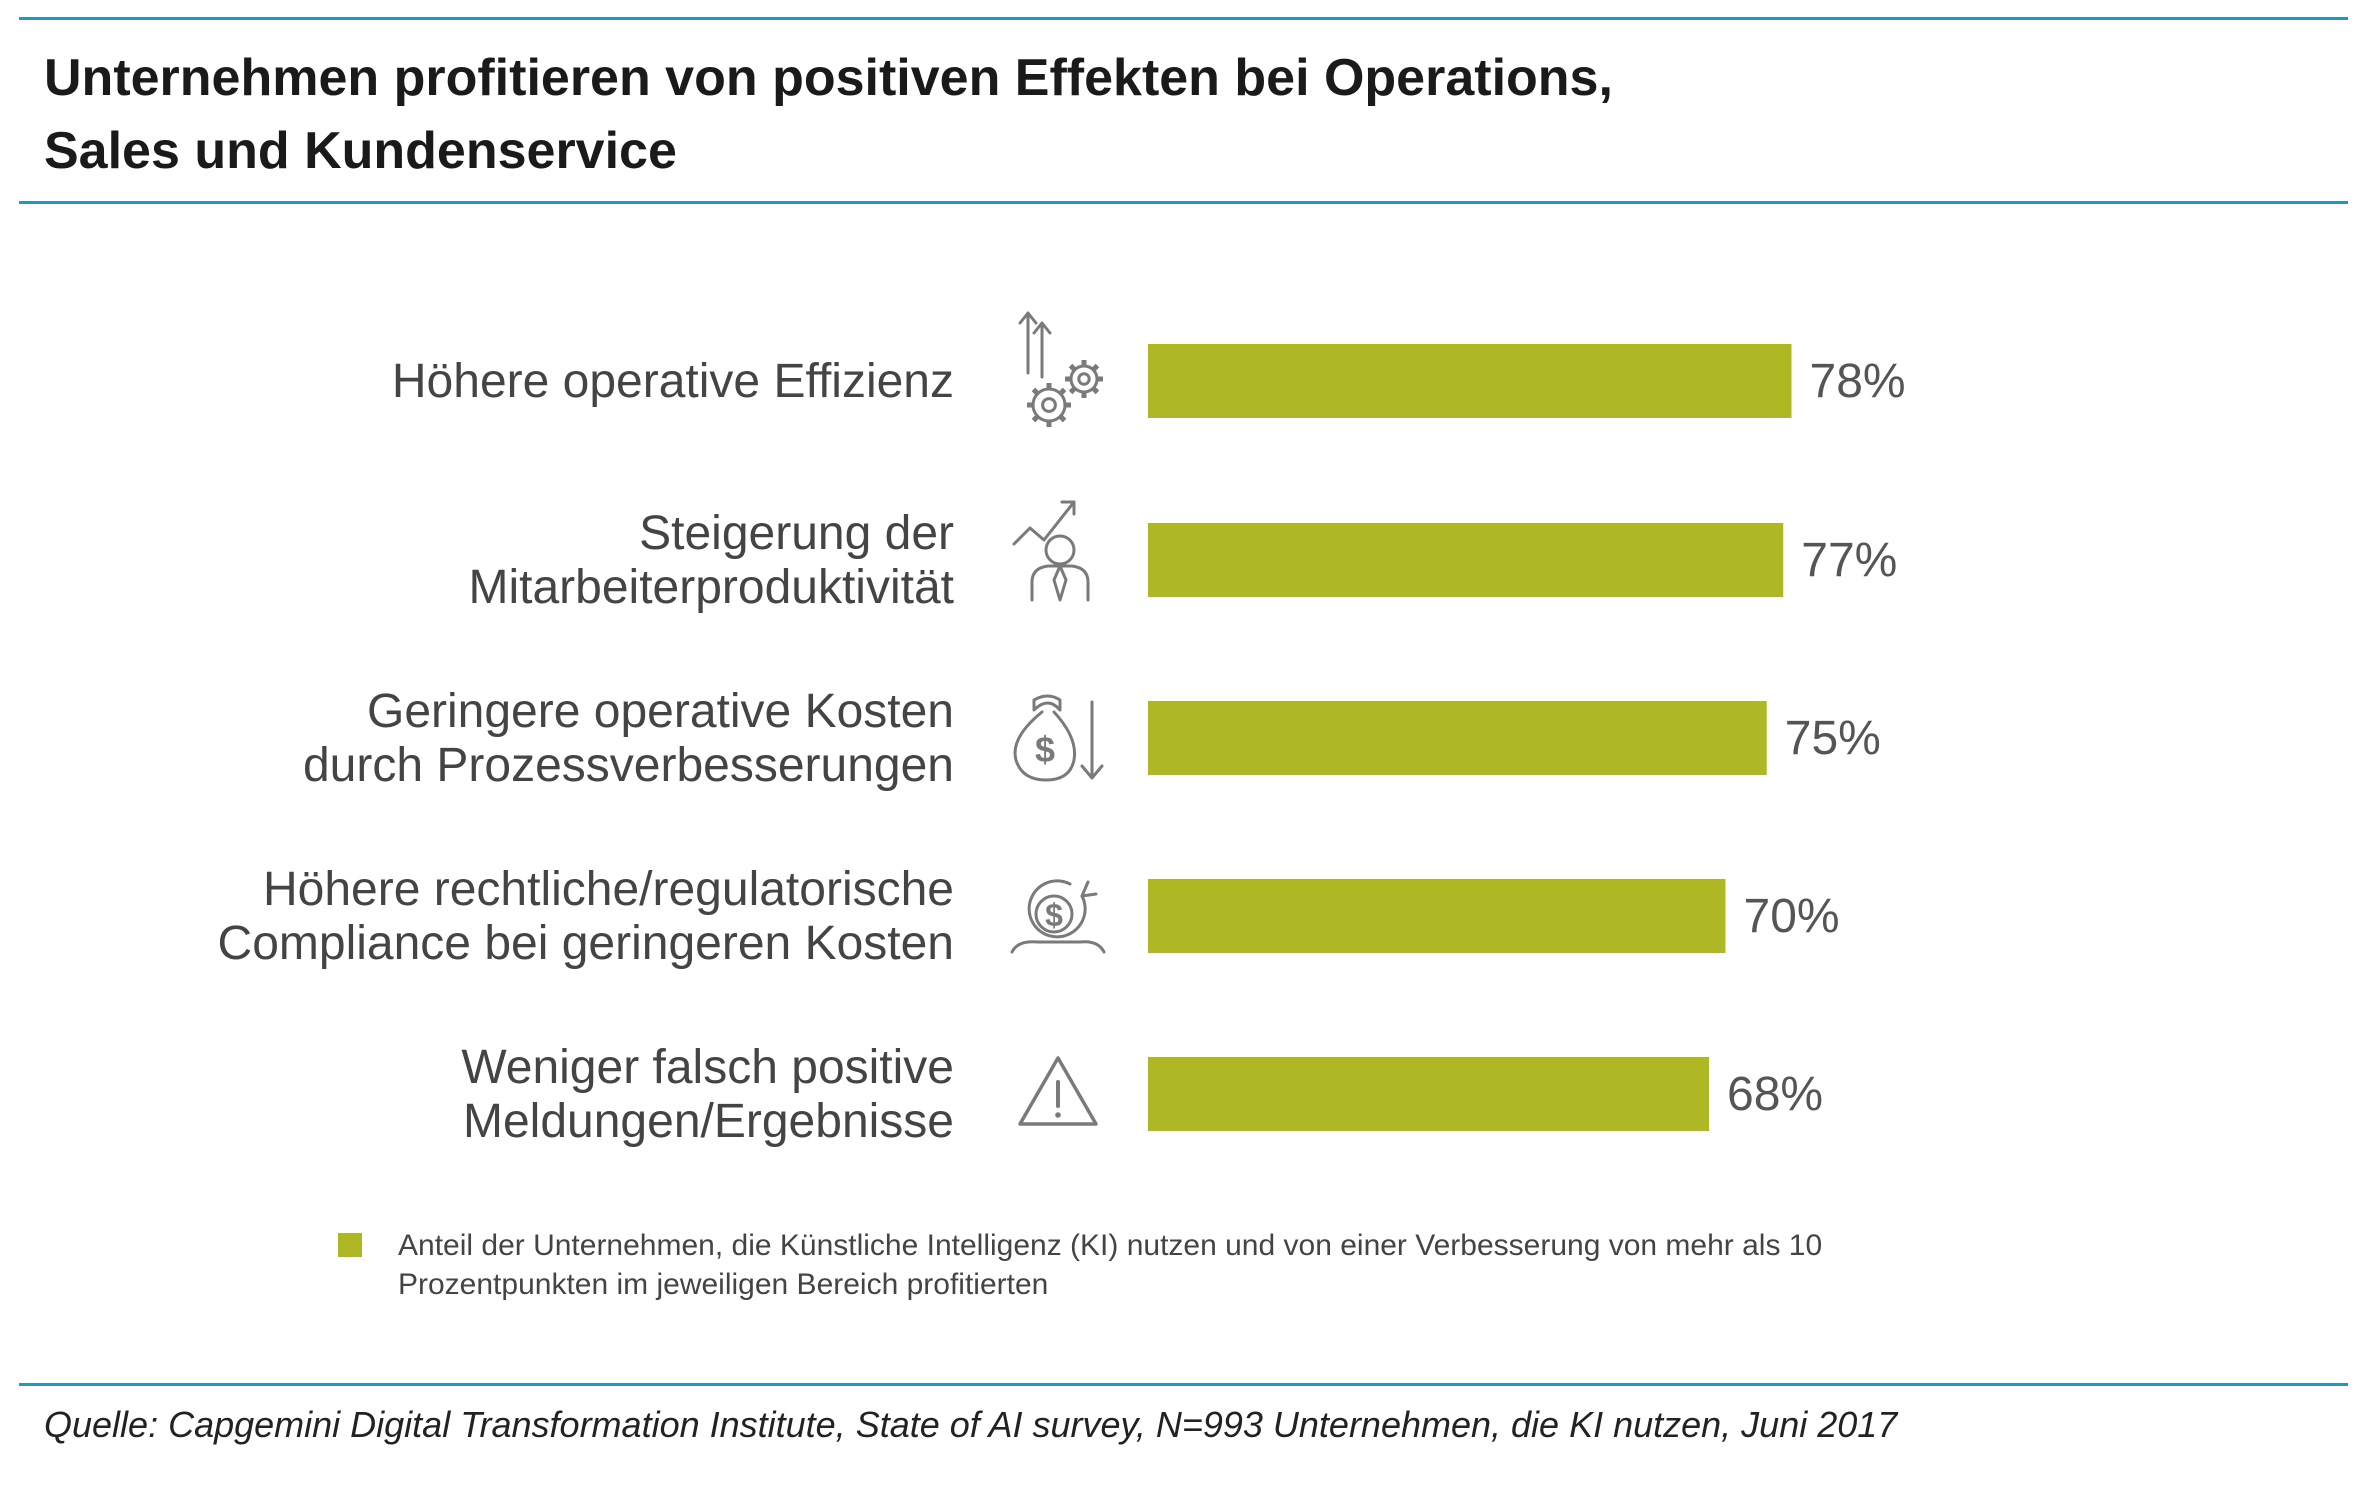 This screenshot has width=2364, height=1488. I want to click on category-label: Höhere operative Effizienz, so click(673, 381).